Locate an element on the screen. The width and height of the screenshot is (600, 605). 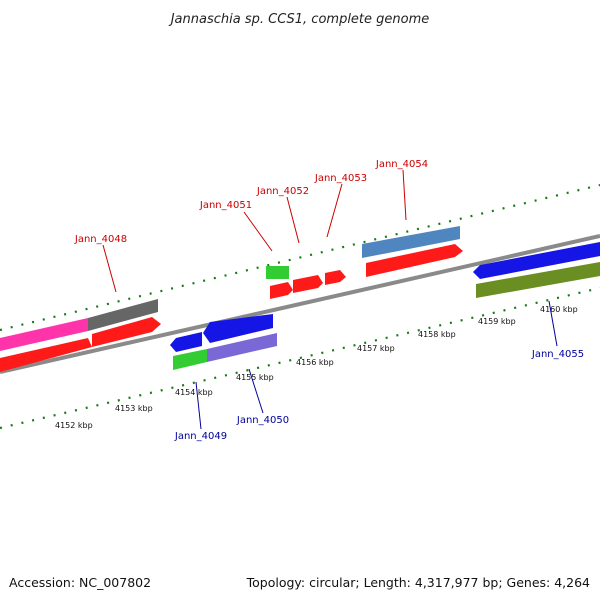
tick-label: 4152 kbp is located at coordinates (74, 425).